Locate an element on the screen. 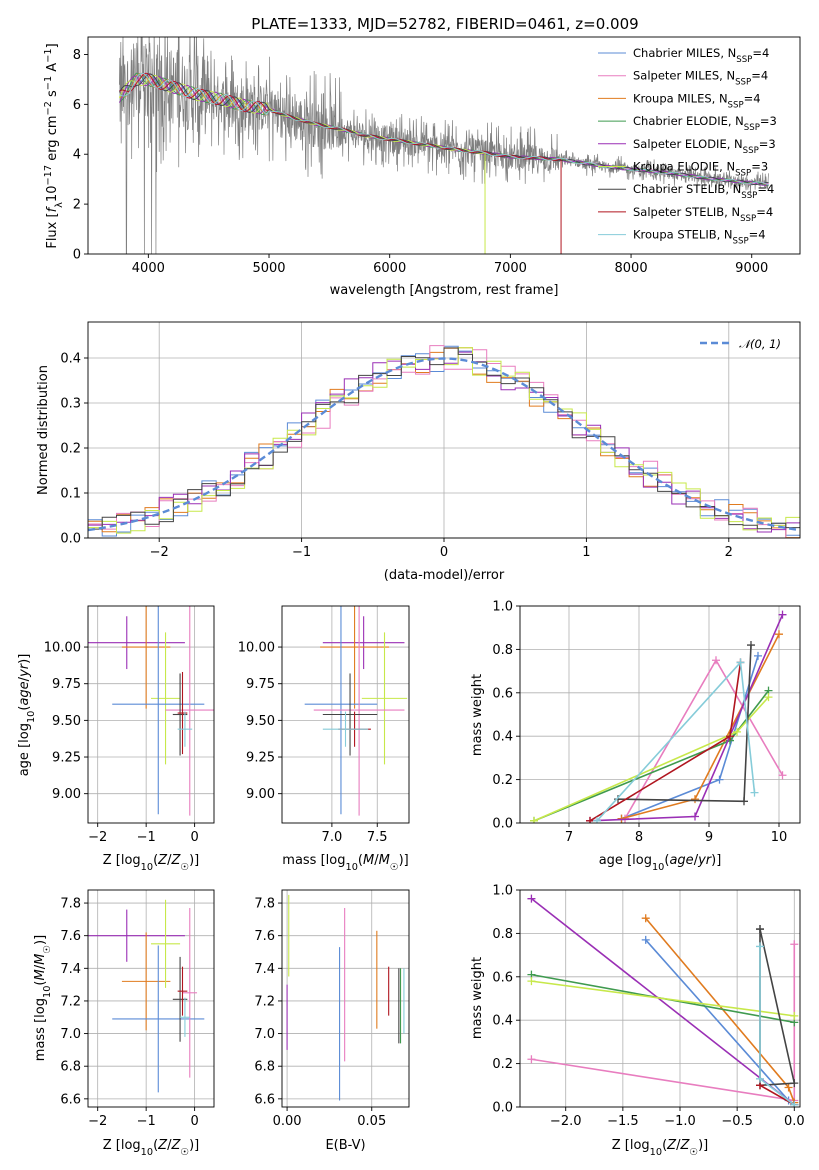 This screenshot has height=1170, width=819. legend-entry: Kroupa STELIB, NSSP=4 is located at coordinates (699, 237).